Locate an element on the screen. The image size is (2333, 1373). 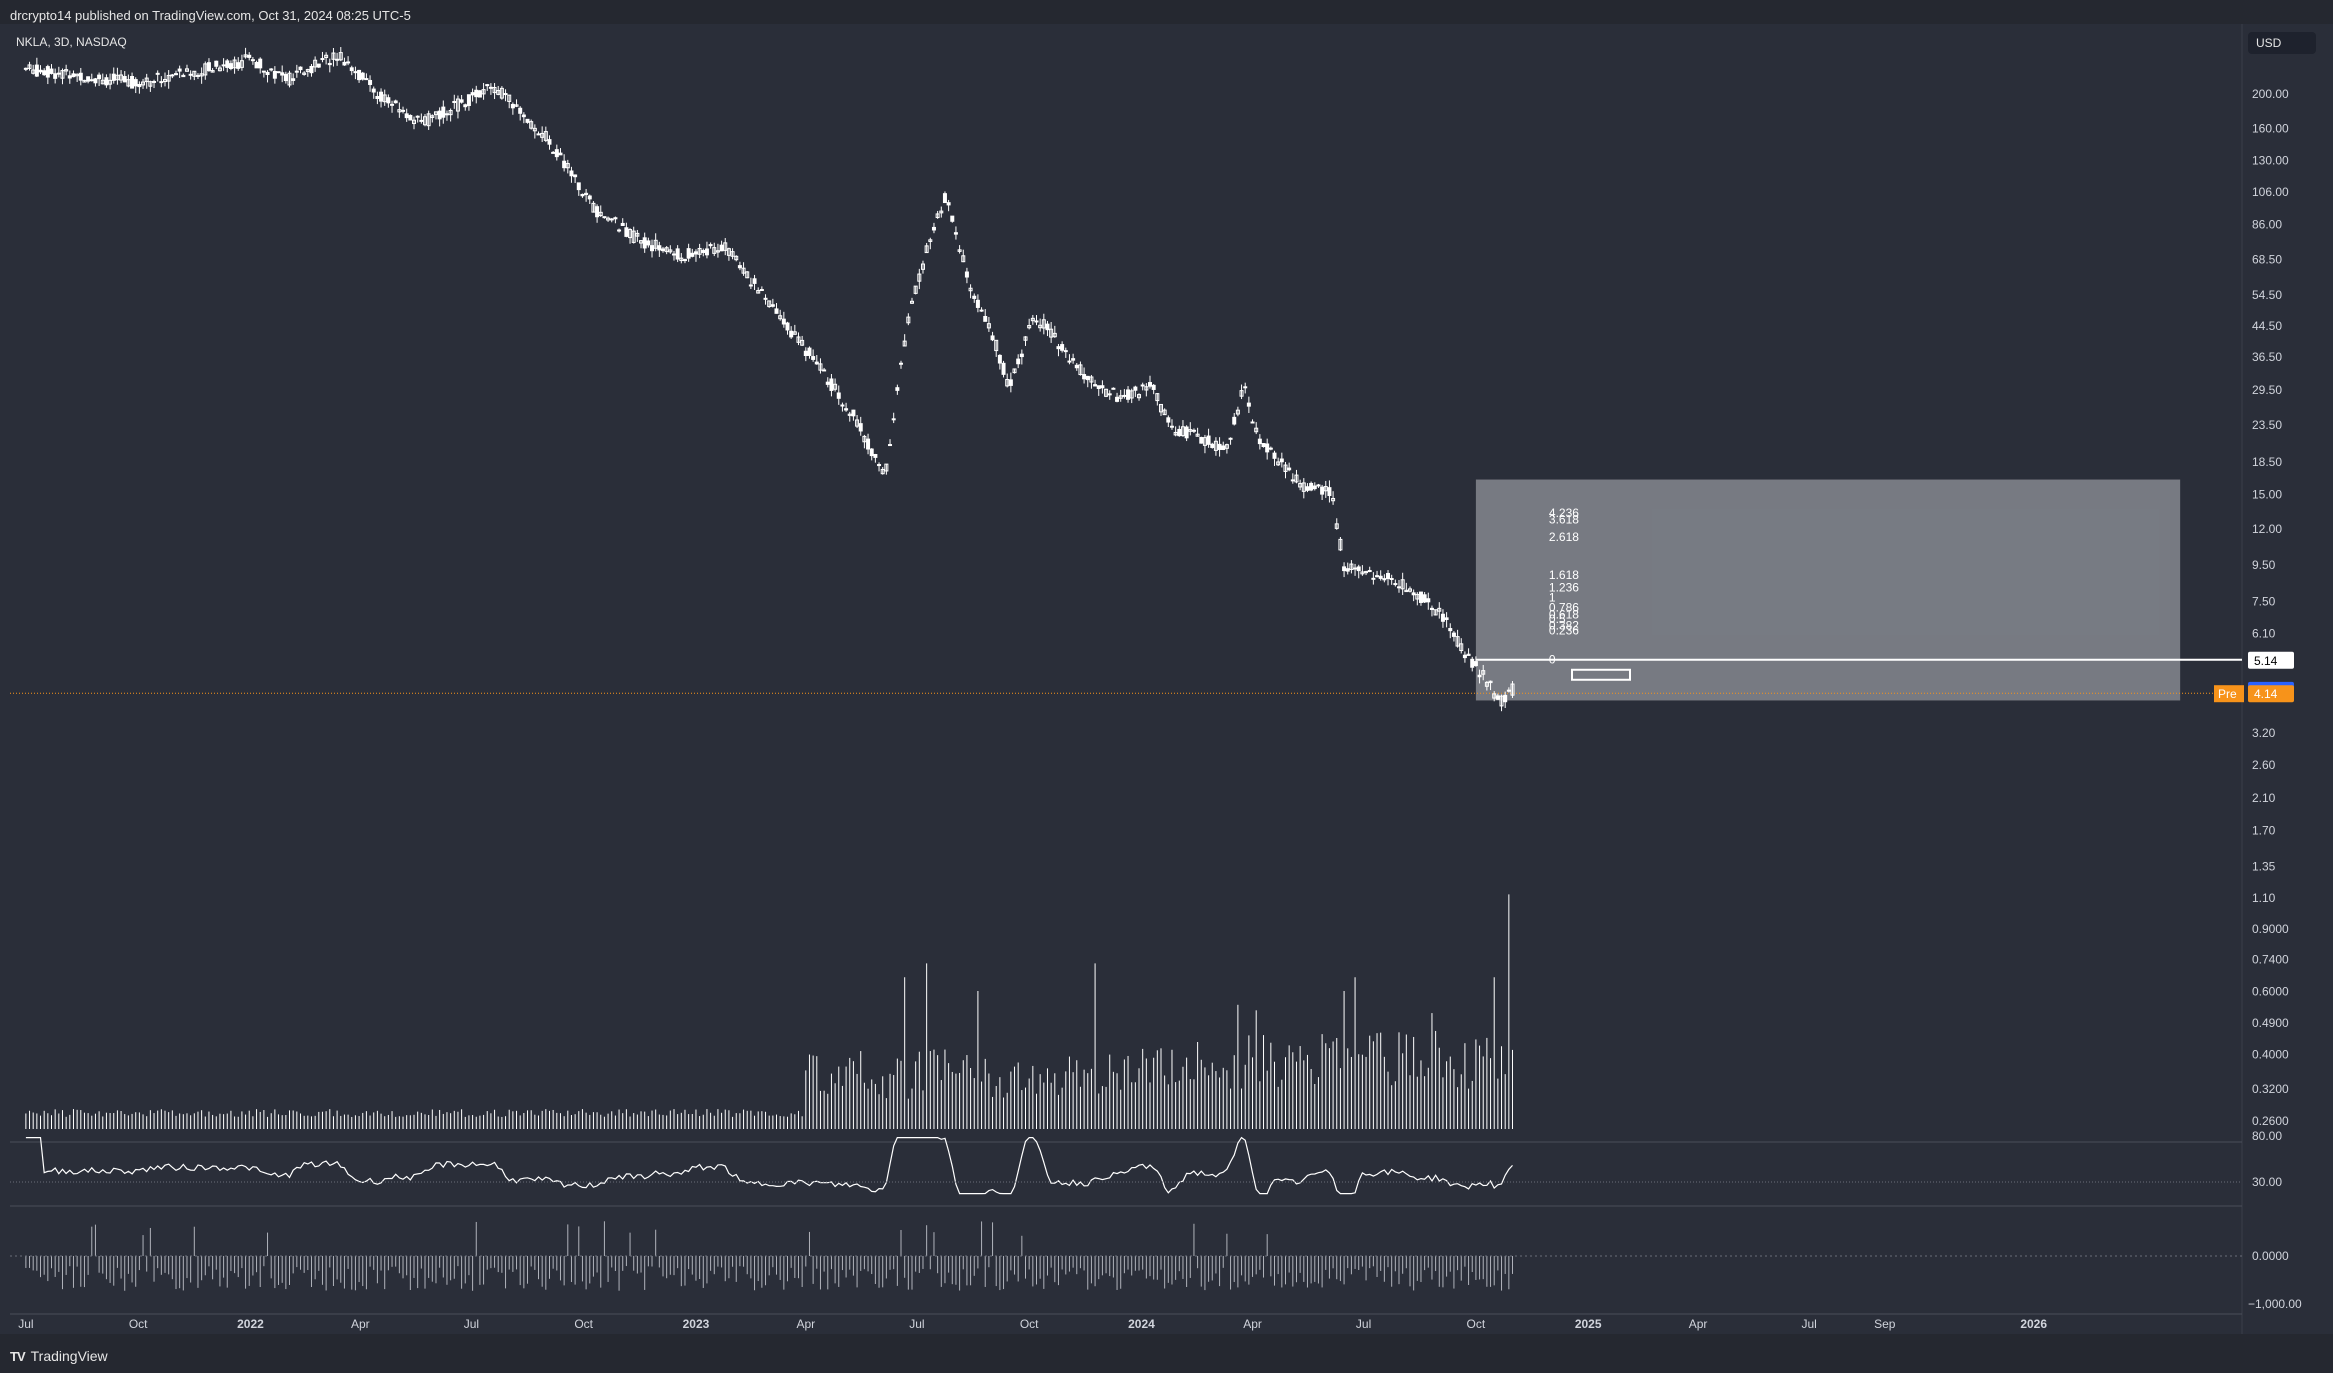
tradingview-brand: TV TradingView is located at coordinates (59, 1356).